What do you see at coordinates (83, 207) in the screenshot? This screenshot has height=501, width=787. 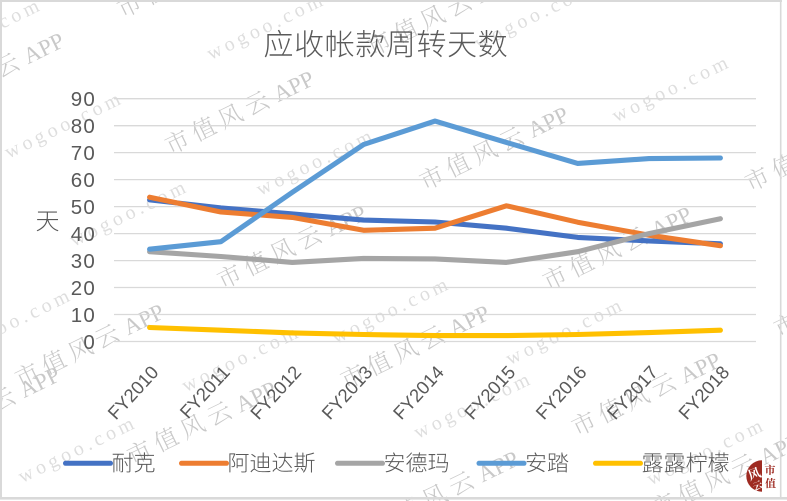 I see `svg-text: 50` at bounding box center [83, 207].